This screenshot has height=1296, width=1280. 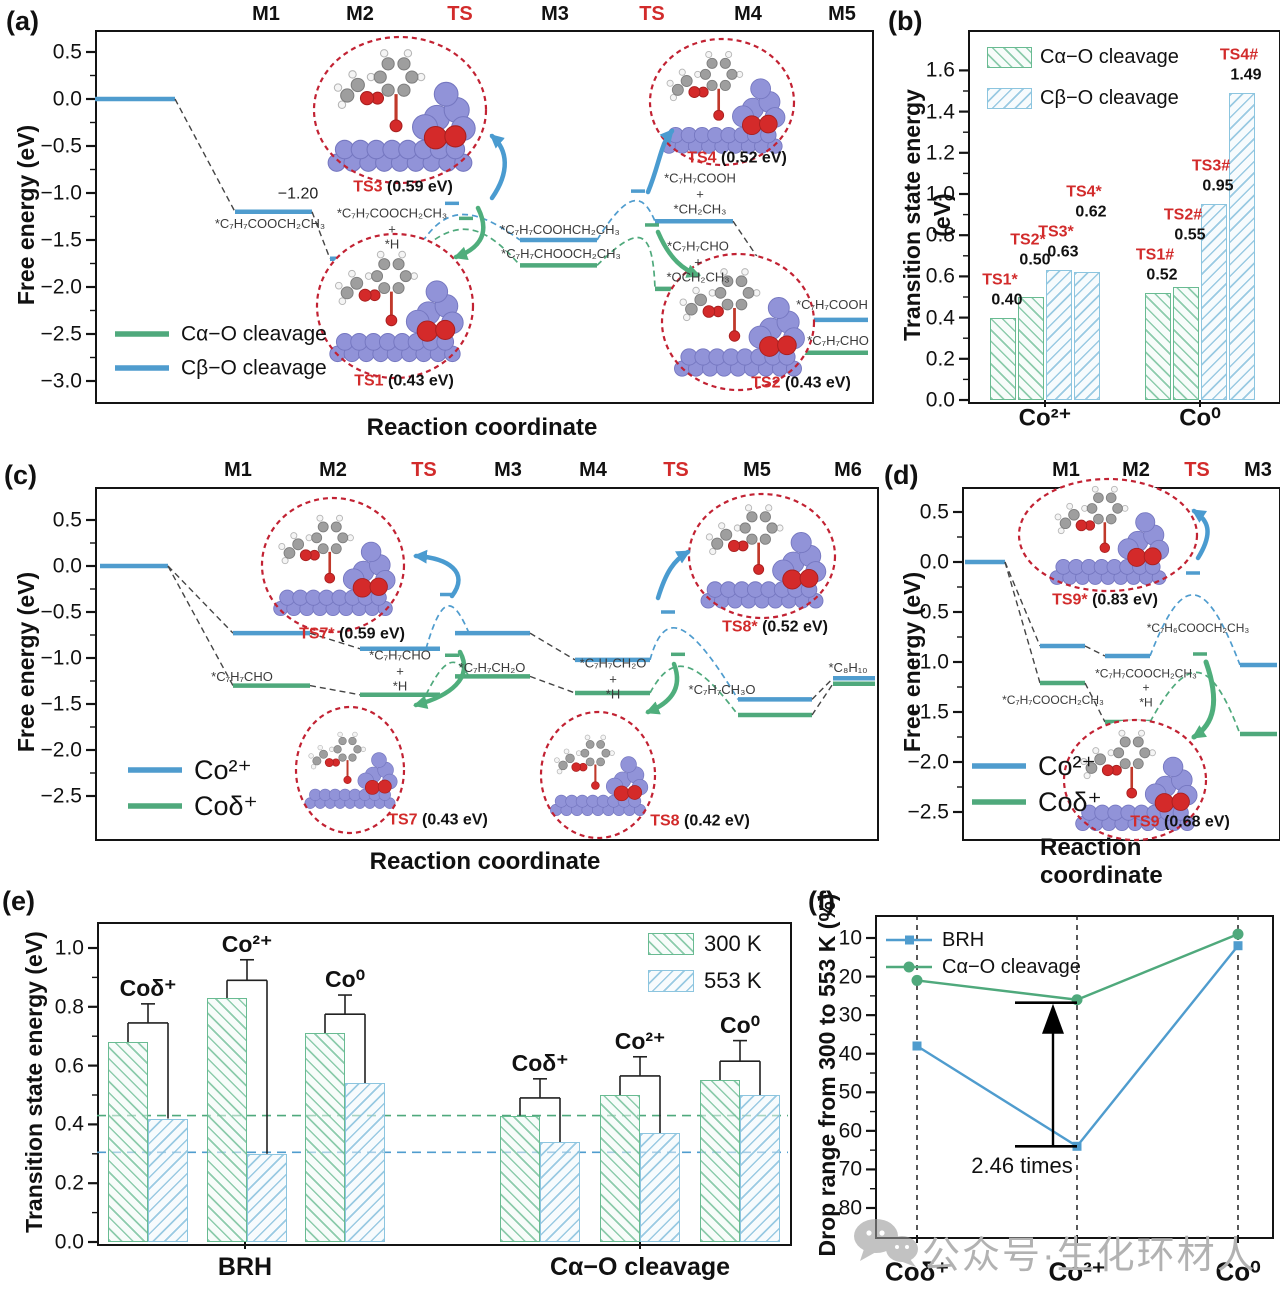 What do you see at coordinates (298, 194) in the screenshot?
I see `note: −1.20` at bounding box center [298, 194].